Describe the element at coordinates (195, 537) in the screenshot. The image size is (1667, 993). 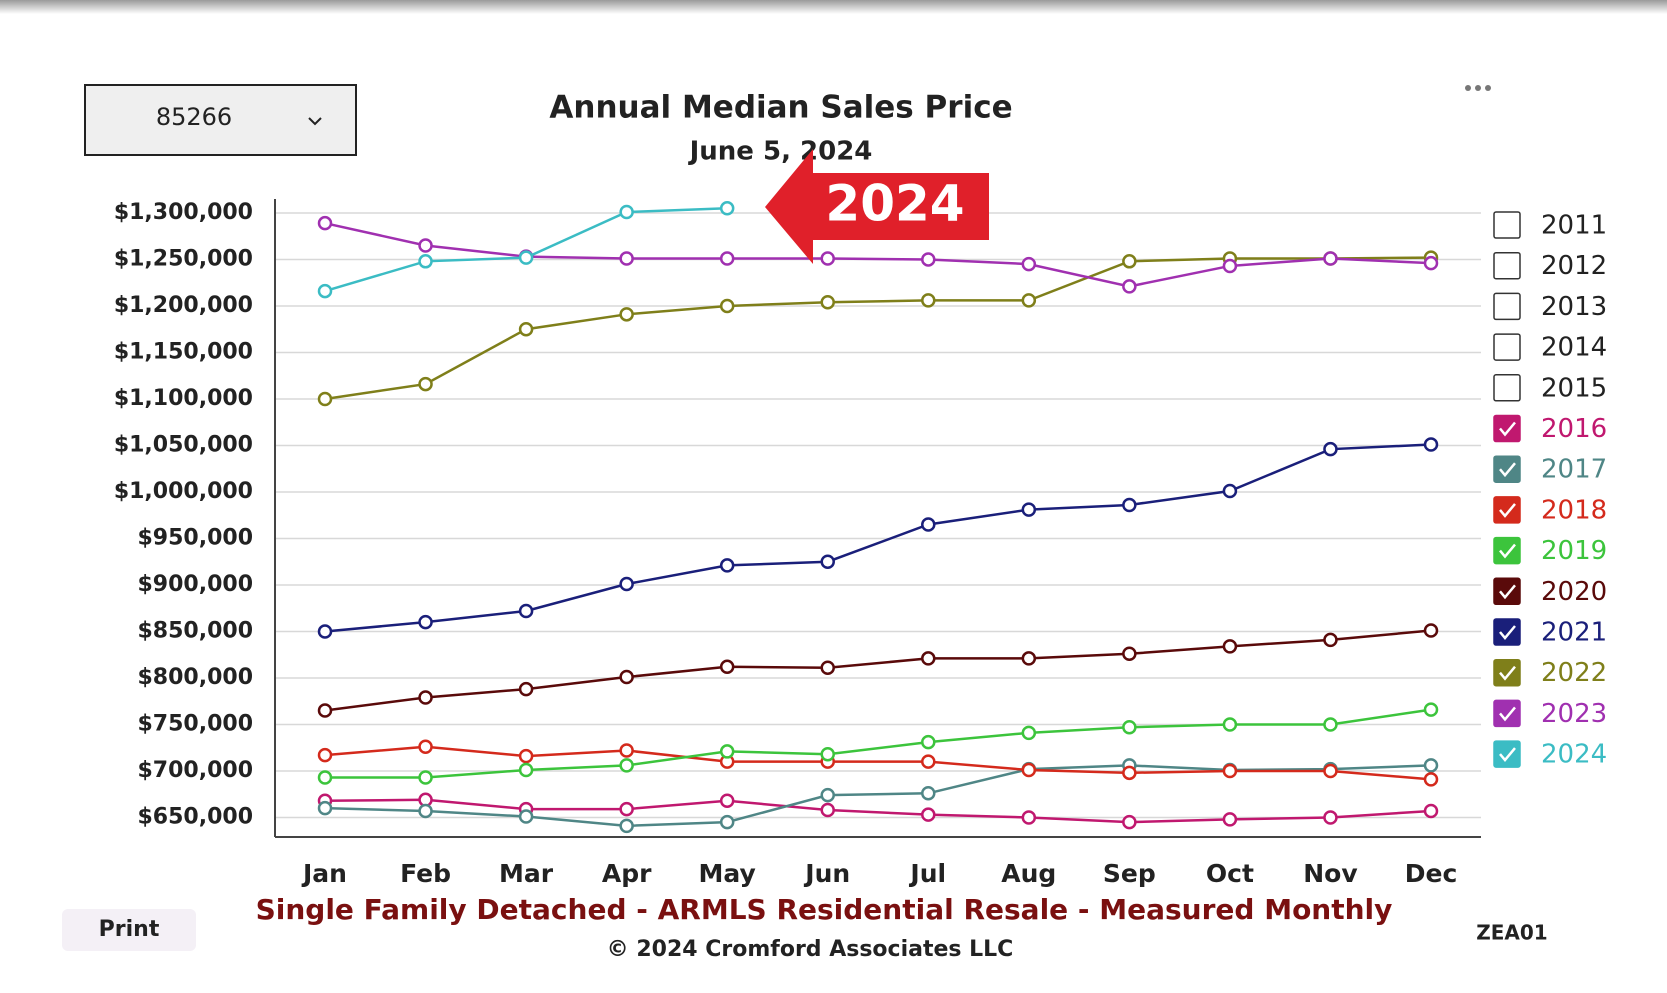
I see `y-tick-label: $950,000` at that location.